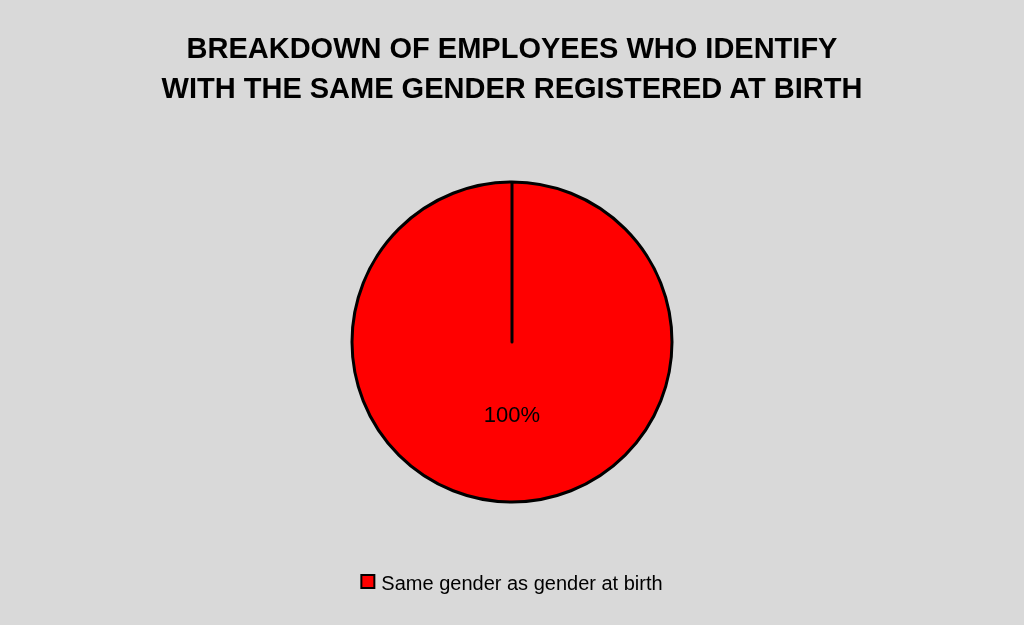  What do you see at coordinates (512, 68) in the screenshot?
I see `chart-title: BREAKDOWN OF EMPLOYEES WHO IDENTIFY WITH THE SAME GENDER REGISTERED AT BIRTH` at bounding box center [512, 68].